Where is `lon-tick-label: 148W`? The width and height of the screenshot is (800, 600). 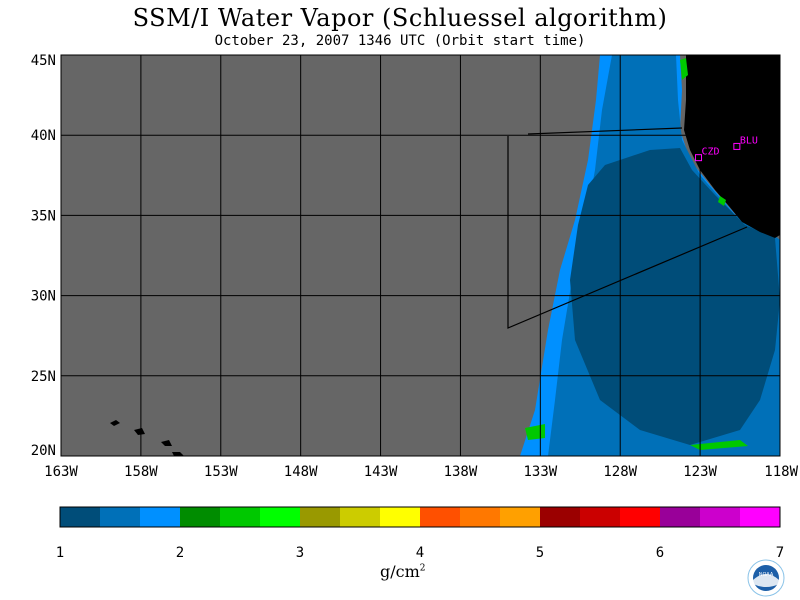
lon-tick-label: 148W is located at coordinates (301, 472).